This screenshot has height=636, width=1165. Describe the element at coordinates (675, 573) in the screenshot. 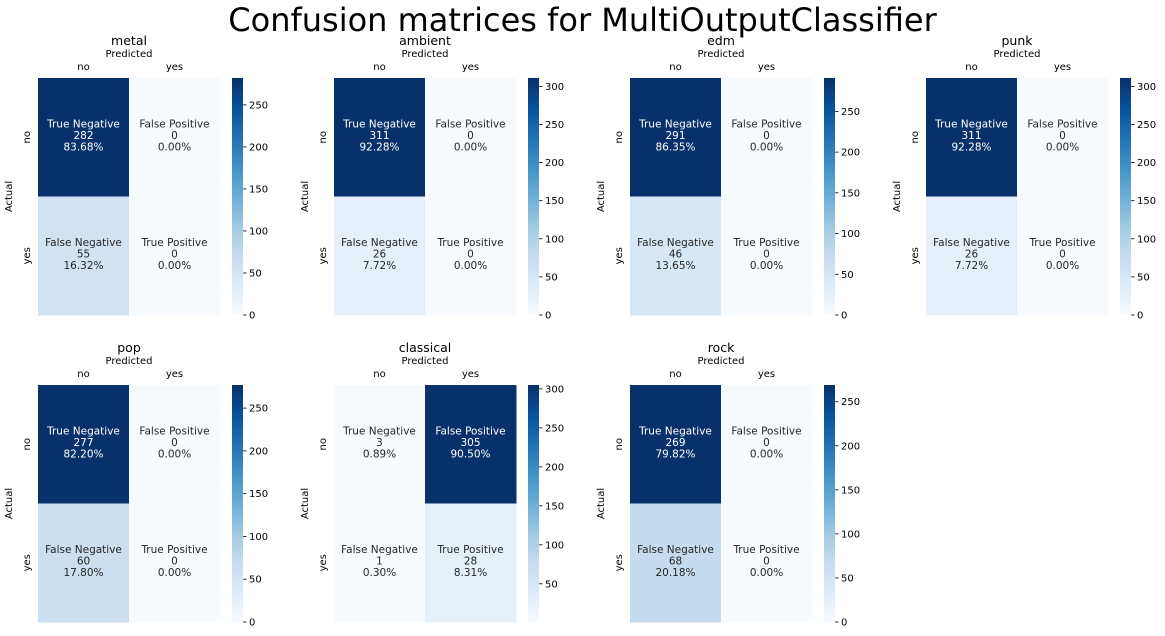

I see `cell-percent-label: 20.18%` at that location.